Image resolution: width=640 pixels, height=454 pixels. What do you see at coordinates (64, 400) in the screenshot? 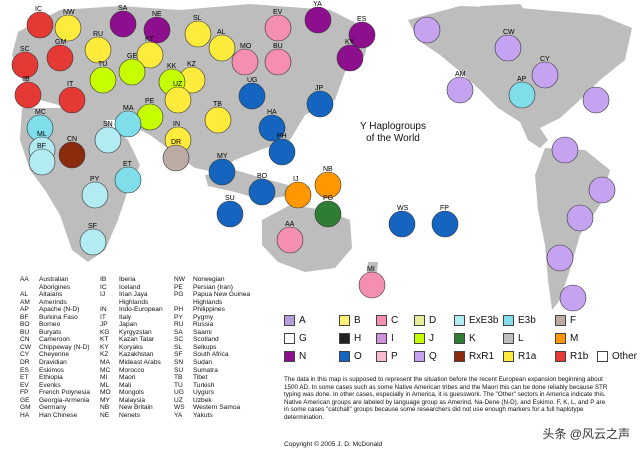
I see `region-name: Georgia-Armenia` at bounding box center [64, 400].